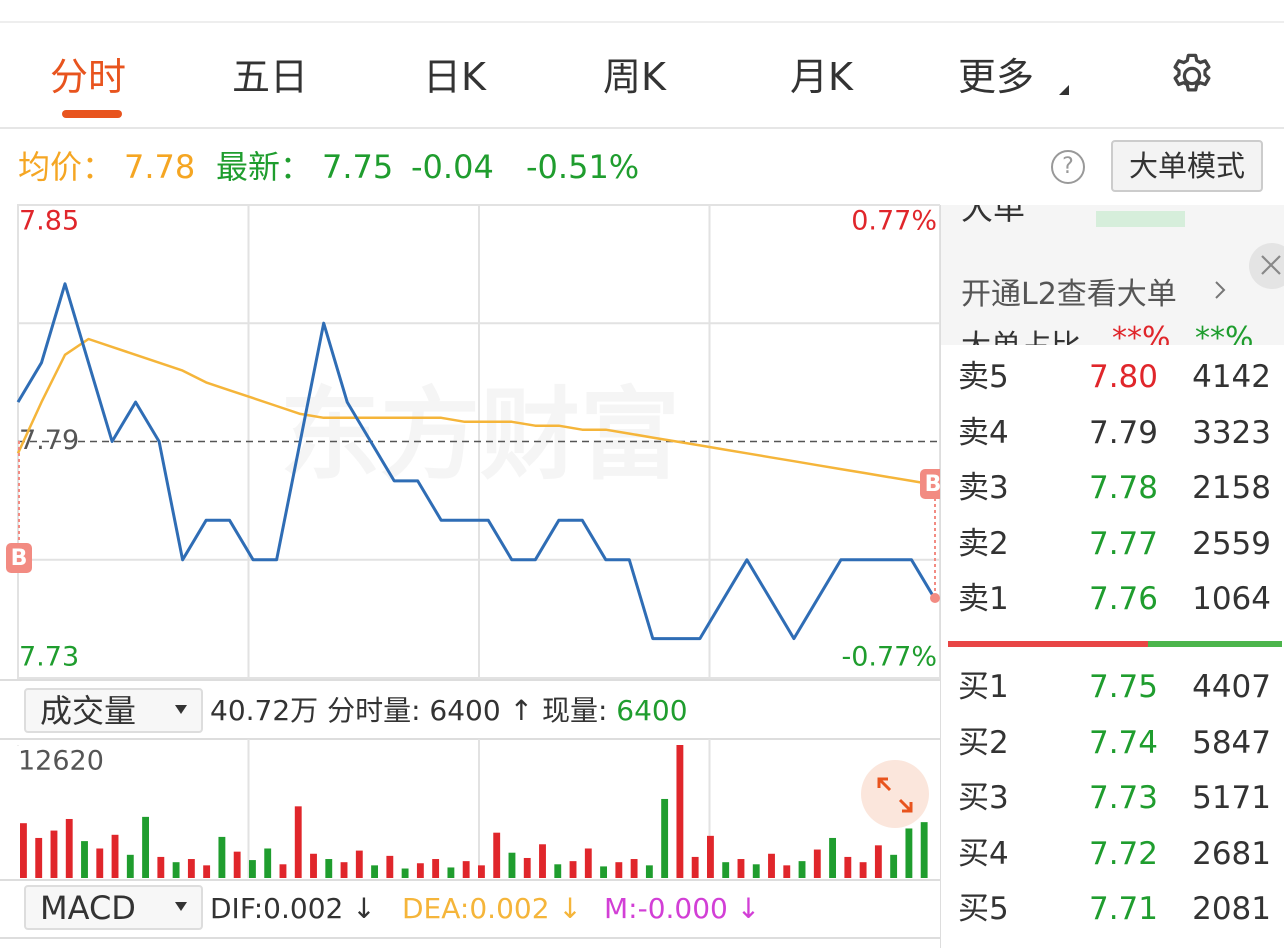 Image resolution: width=1284 pixels, height=948 pixels. Describe the element at coordinates (1123, 543) in the screenshot. I see `book-price: 7.77` at that location.